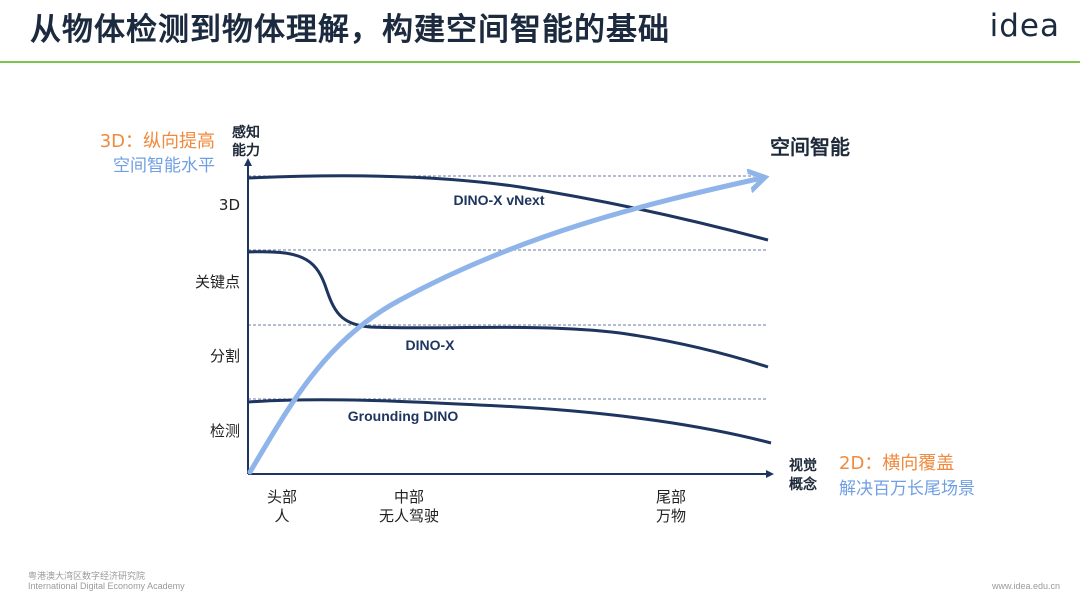 The width and height of the screenshot is (1080, 604). I want to click on trend-label-spatial-intelligence: 空间智能, so click(810, 147).